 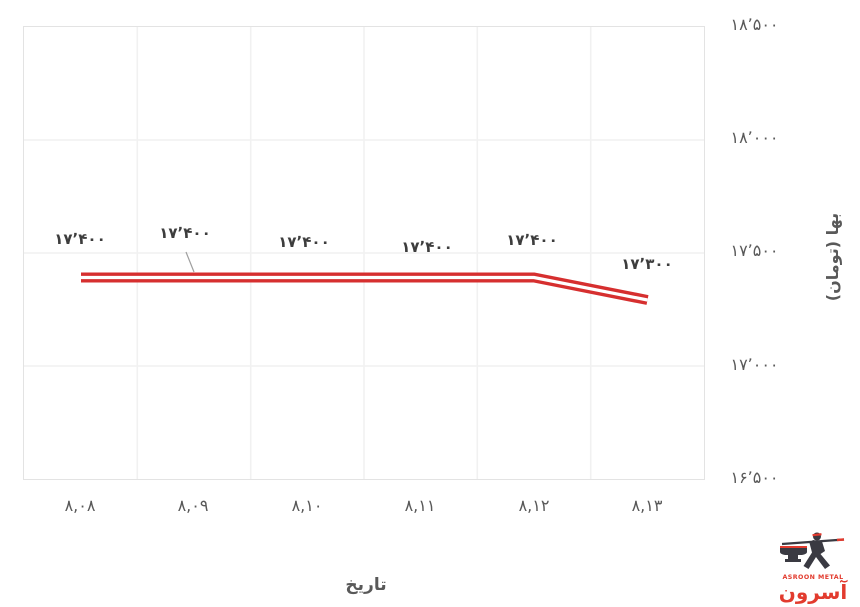 What do you see at coordinates (532, 240) in the screenshot?
I see `data-label-5: ۱۷٬۴۰۰` at bounding box center [532, 240].